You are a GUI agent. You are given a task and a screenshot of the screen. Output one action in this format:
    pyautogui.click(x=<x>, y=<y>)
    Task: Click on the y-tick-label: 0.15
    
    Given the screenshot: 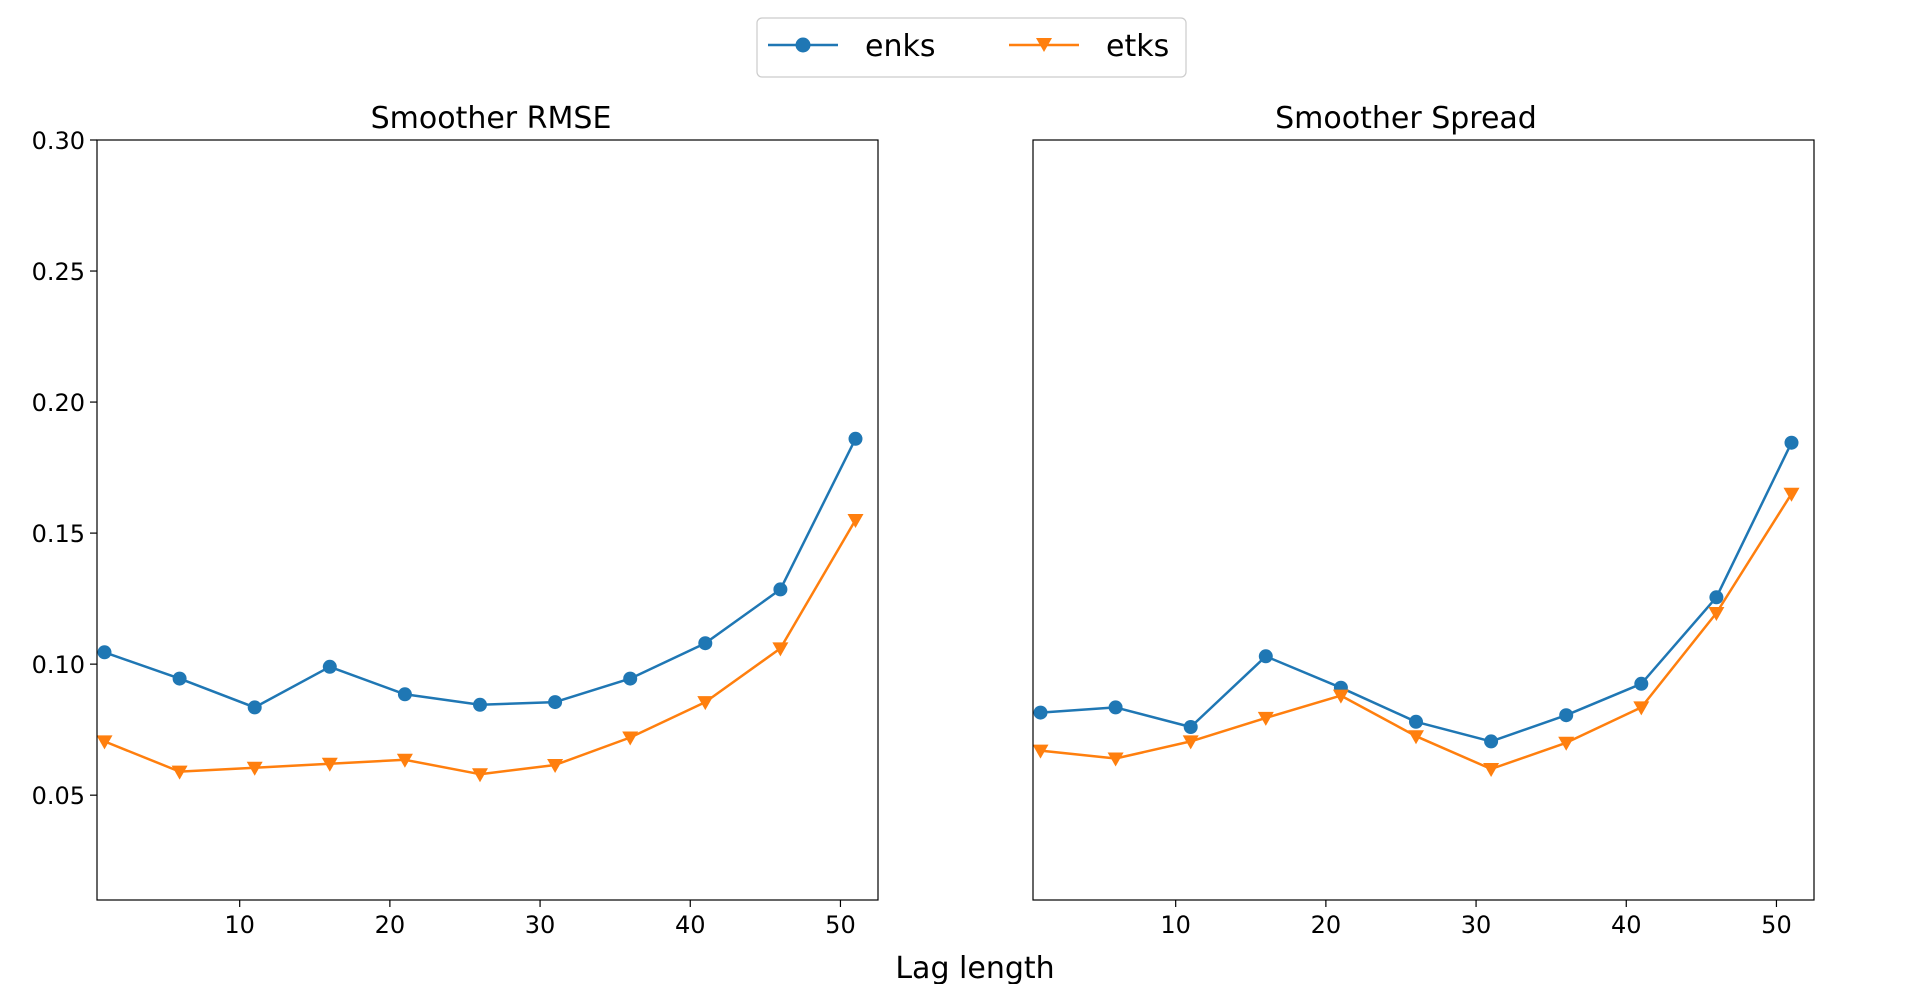 What is the action you would take?
    pyautogui.click(x=58, y=534)
    